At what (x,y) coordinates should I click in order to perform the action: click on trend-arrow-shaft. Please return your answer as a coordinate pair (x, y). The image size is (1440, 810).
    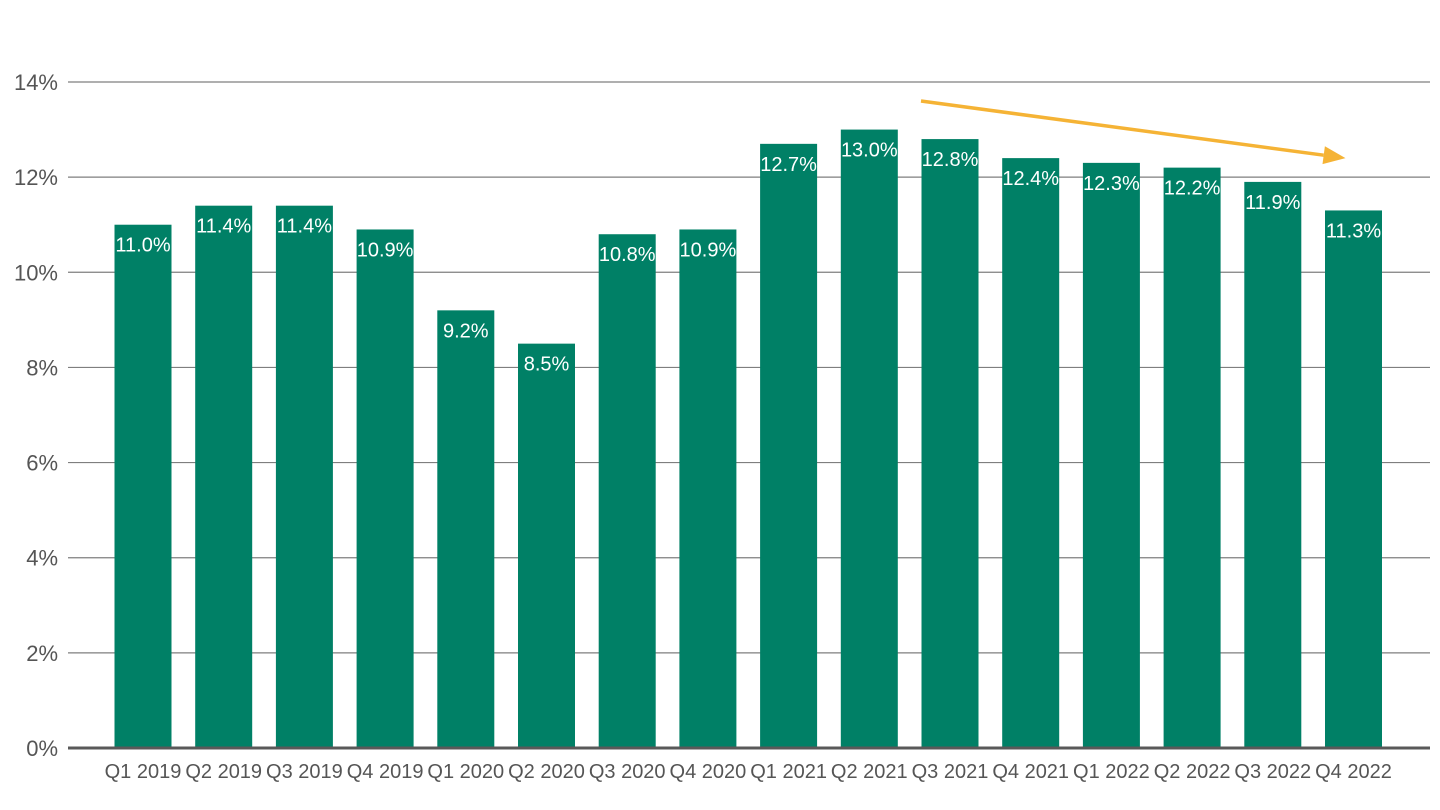
    Looking at the image, I should click on (1122, 128).